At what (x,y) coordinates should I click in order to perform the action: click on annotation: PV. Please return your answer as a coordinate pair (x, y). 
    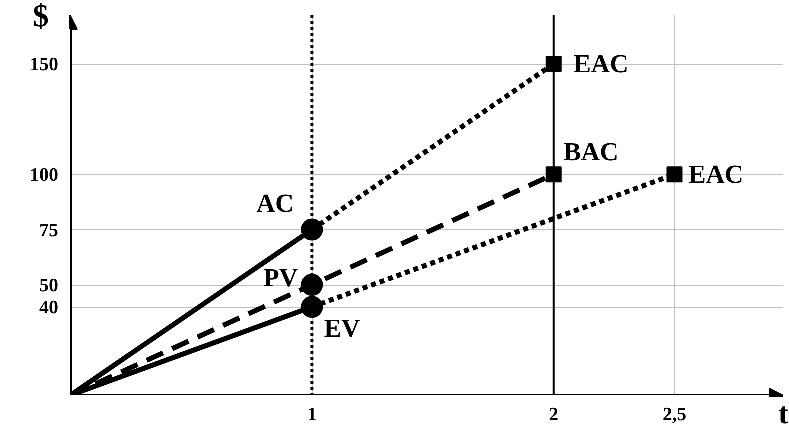
    Looking at the image, I should click on (281, 278).